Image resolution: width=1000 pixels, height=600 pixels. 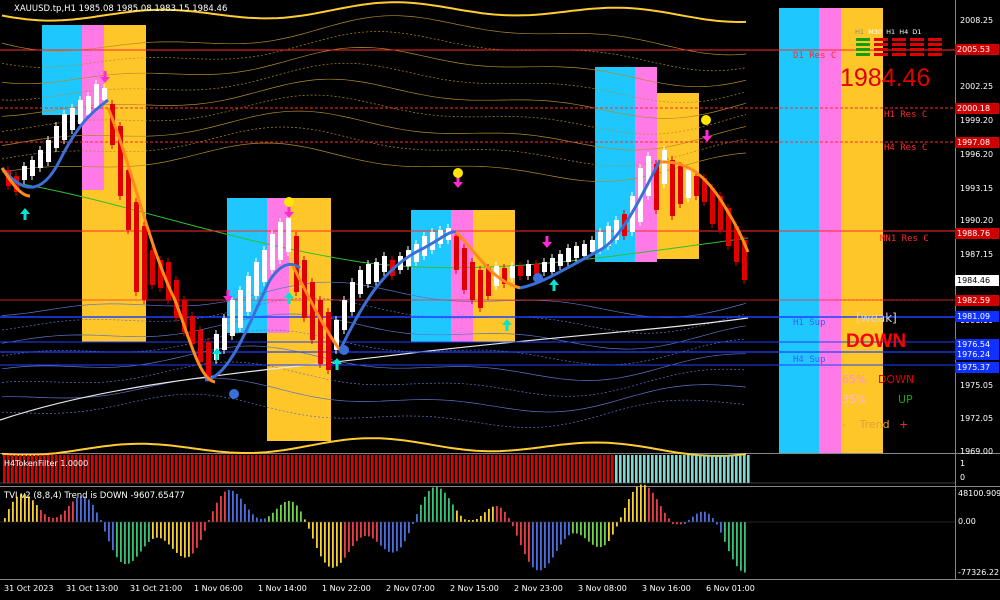 What do you see at coordinates (815, 56) in the screenshot?
I see `level-d1-res: D1 Res C` at bounding box center [815, 56].